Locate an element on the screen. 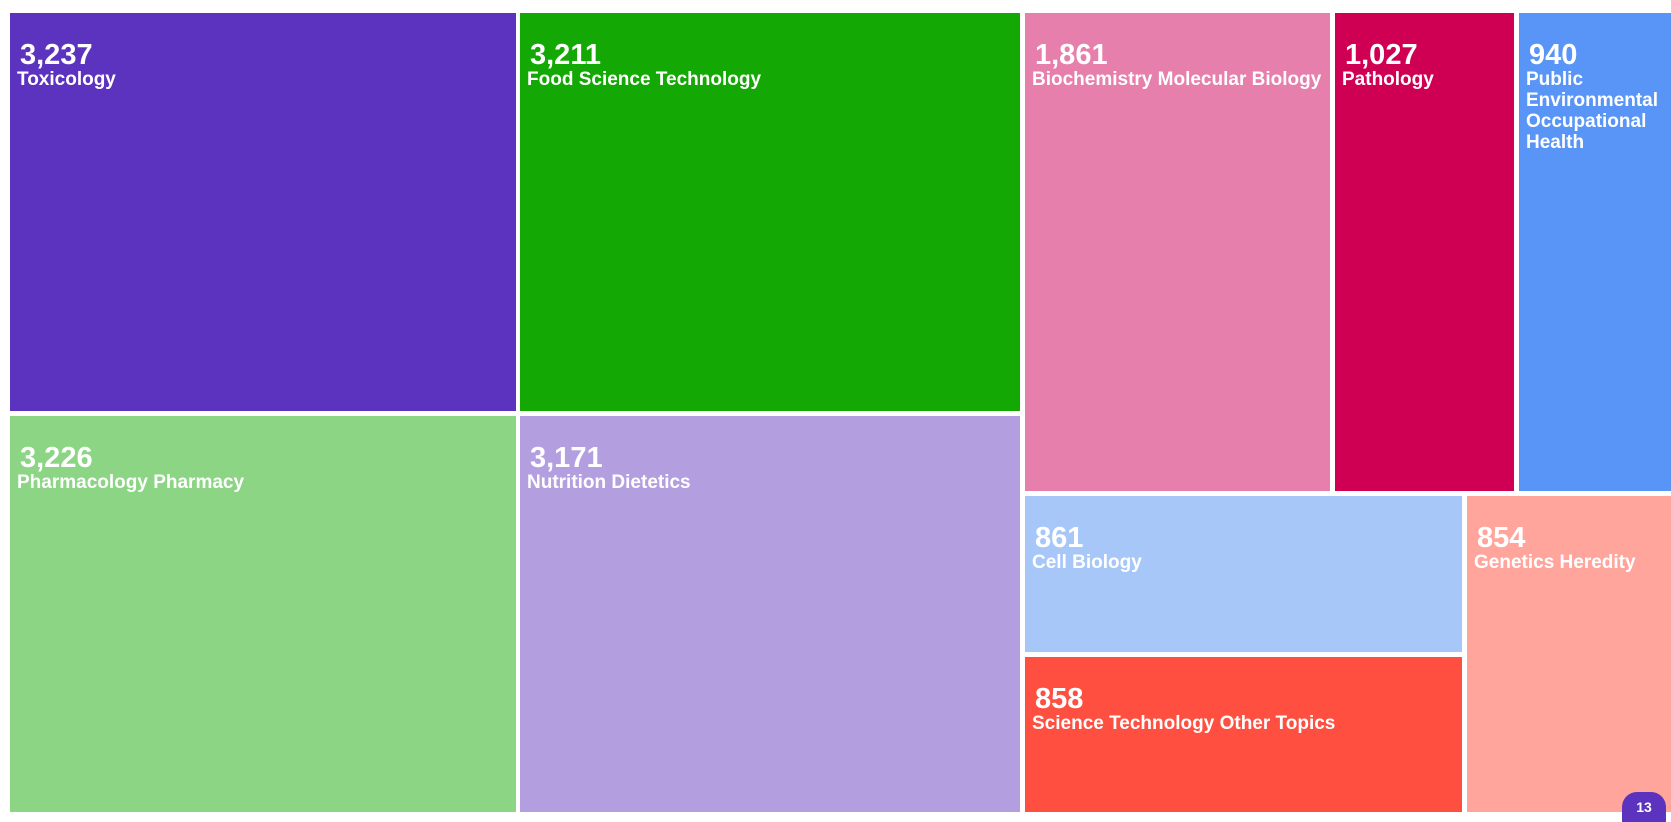  tile-value: 3,171 is located at coordinates (566, 458).